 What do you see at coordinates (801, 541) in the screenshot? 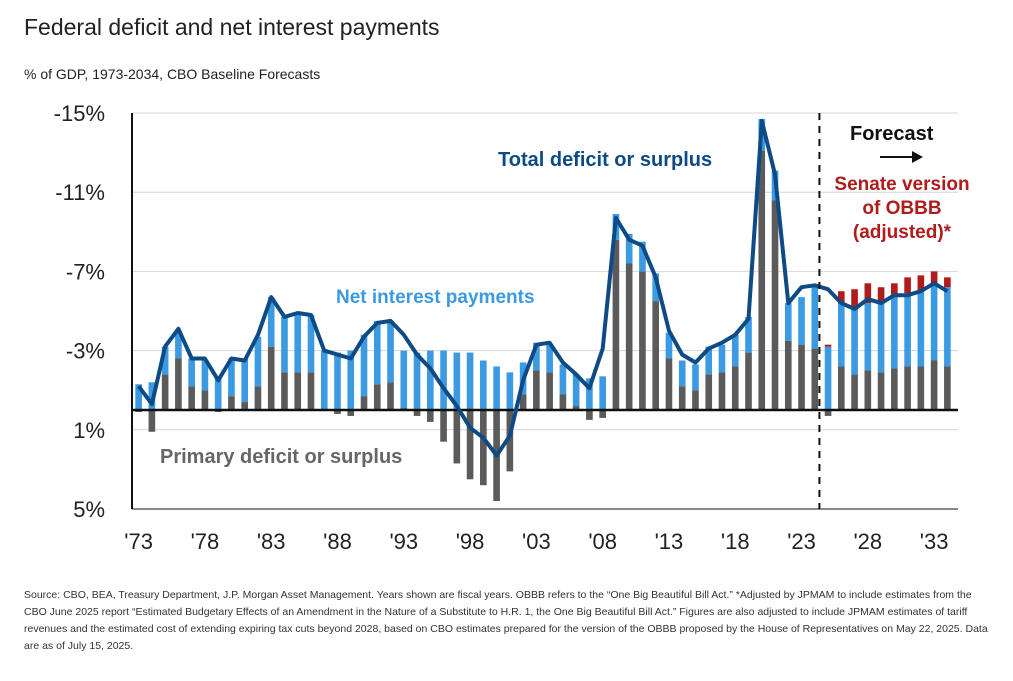
I see `x-tick-label: '23` at bounding box center [801, 541].